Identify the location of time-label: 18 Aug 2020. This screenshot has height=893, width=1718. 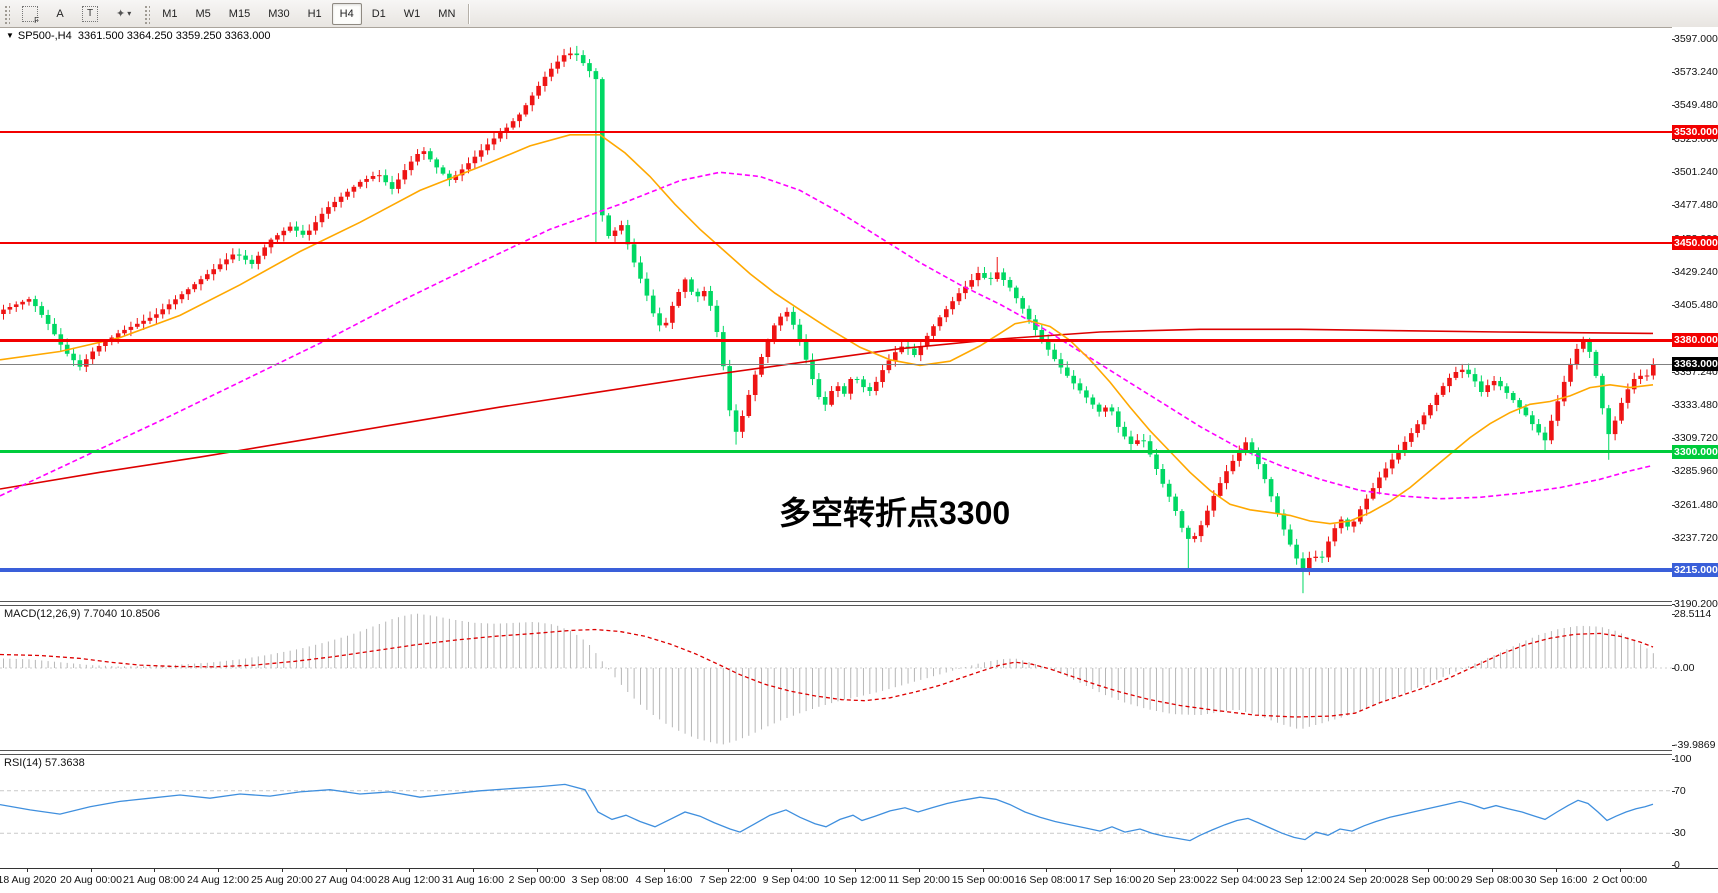
(28, 880).